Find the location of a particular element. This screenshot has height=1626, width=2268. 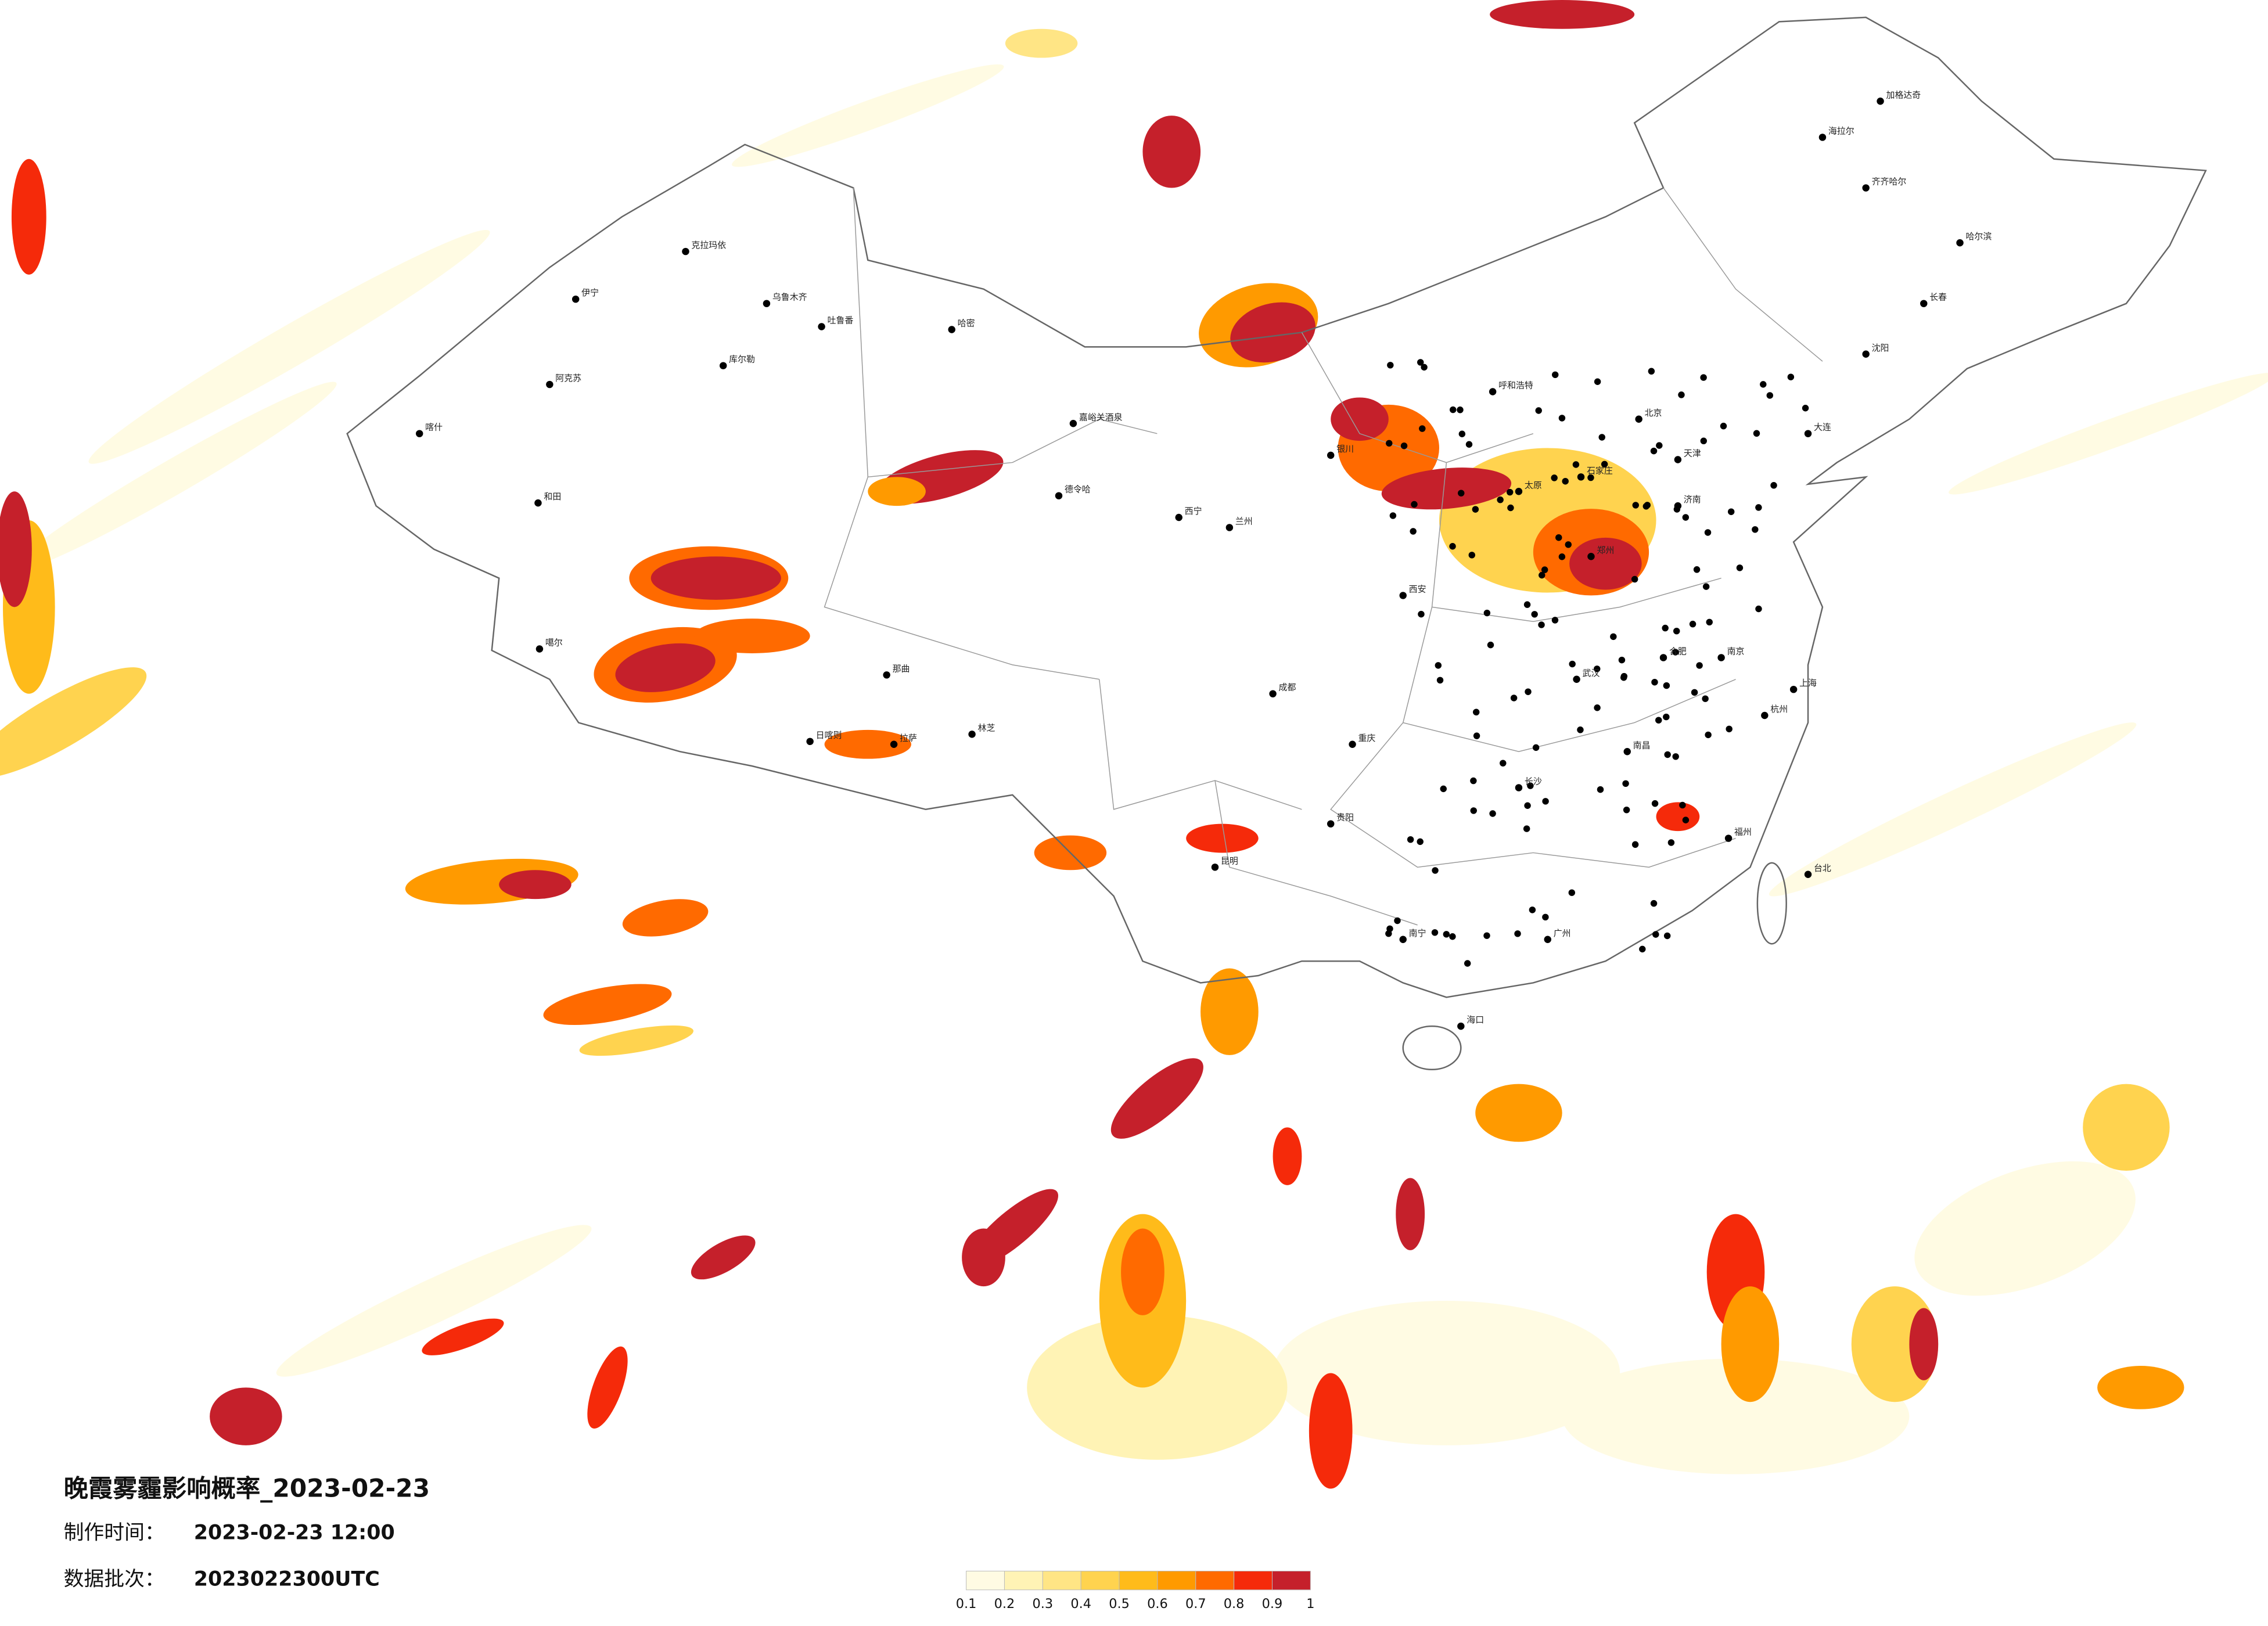

city-label: 南京 is located at coordinates (1736, 651).